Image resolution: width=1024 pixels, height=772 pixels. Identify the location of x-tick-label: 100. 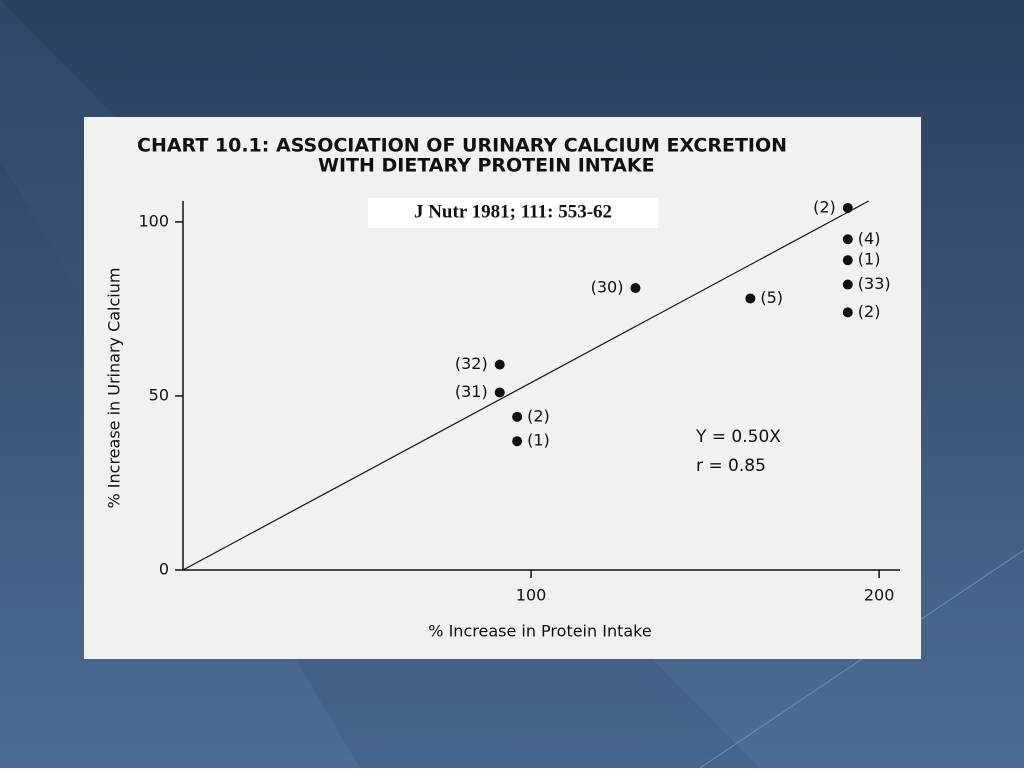
(531, 595).